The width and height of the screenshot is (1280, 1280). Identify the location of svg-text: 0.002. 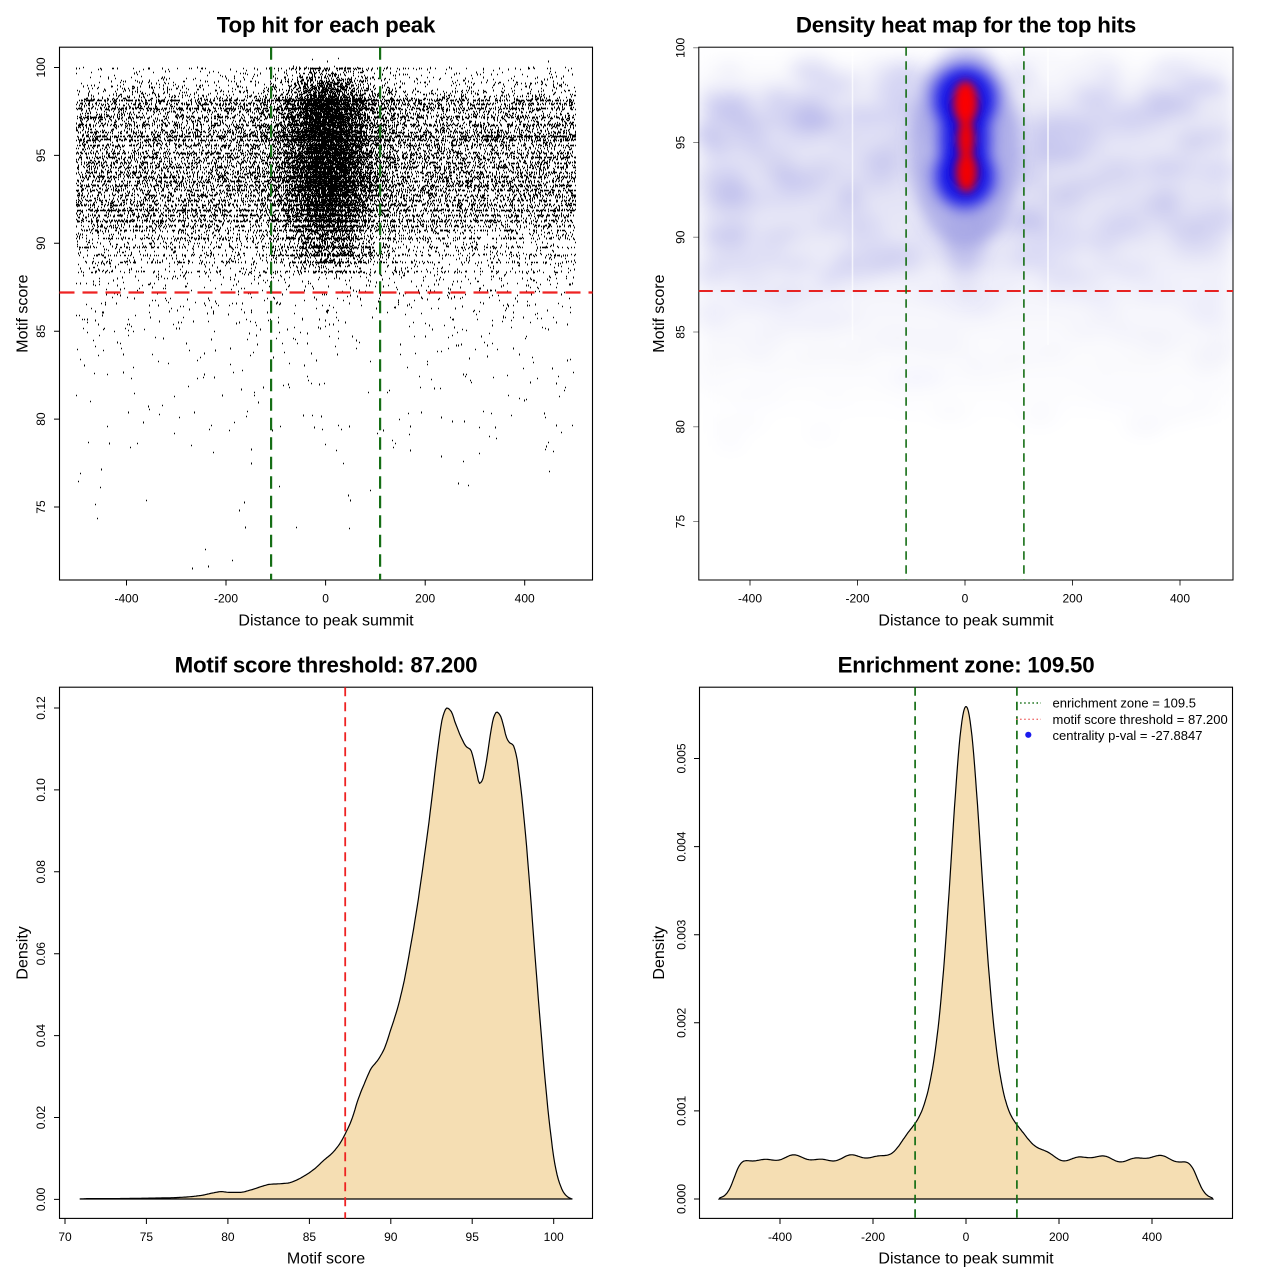
(682, 1022).